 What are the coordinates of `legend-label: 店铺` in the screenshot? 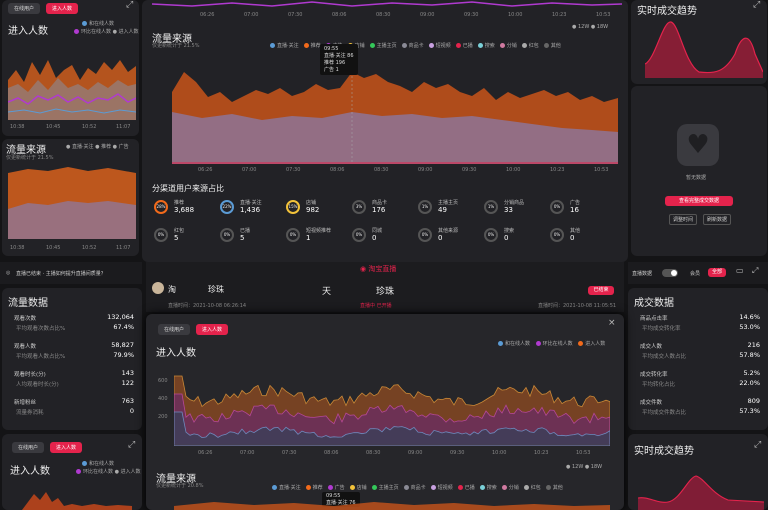 It's located at (359, 46).